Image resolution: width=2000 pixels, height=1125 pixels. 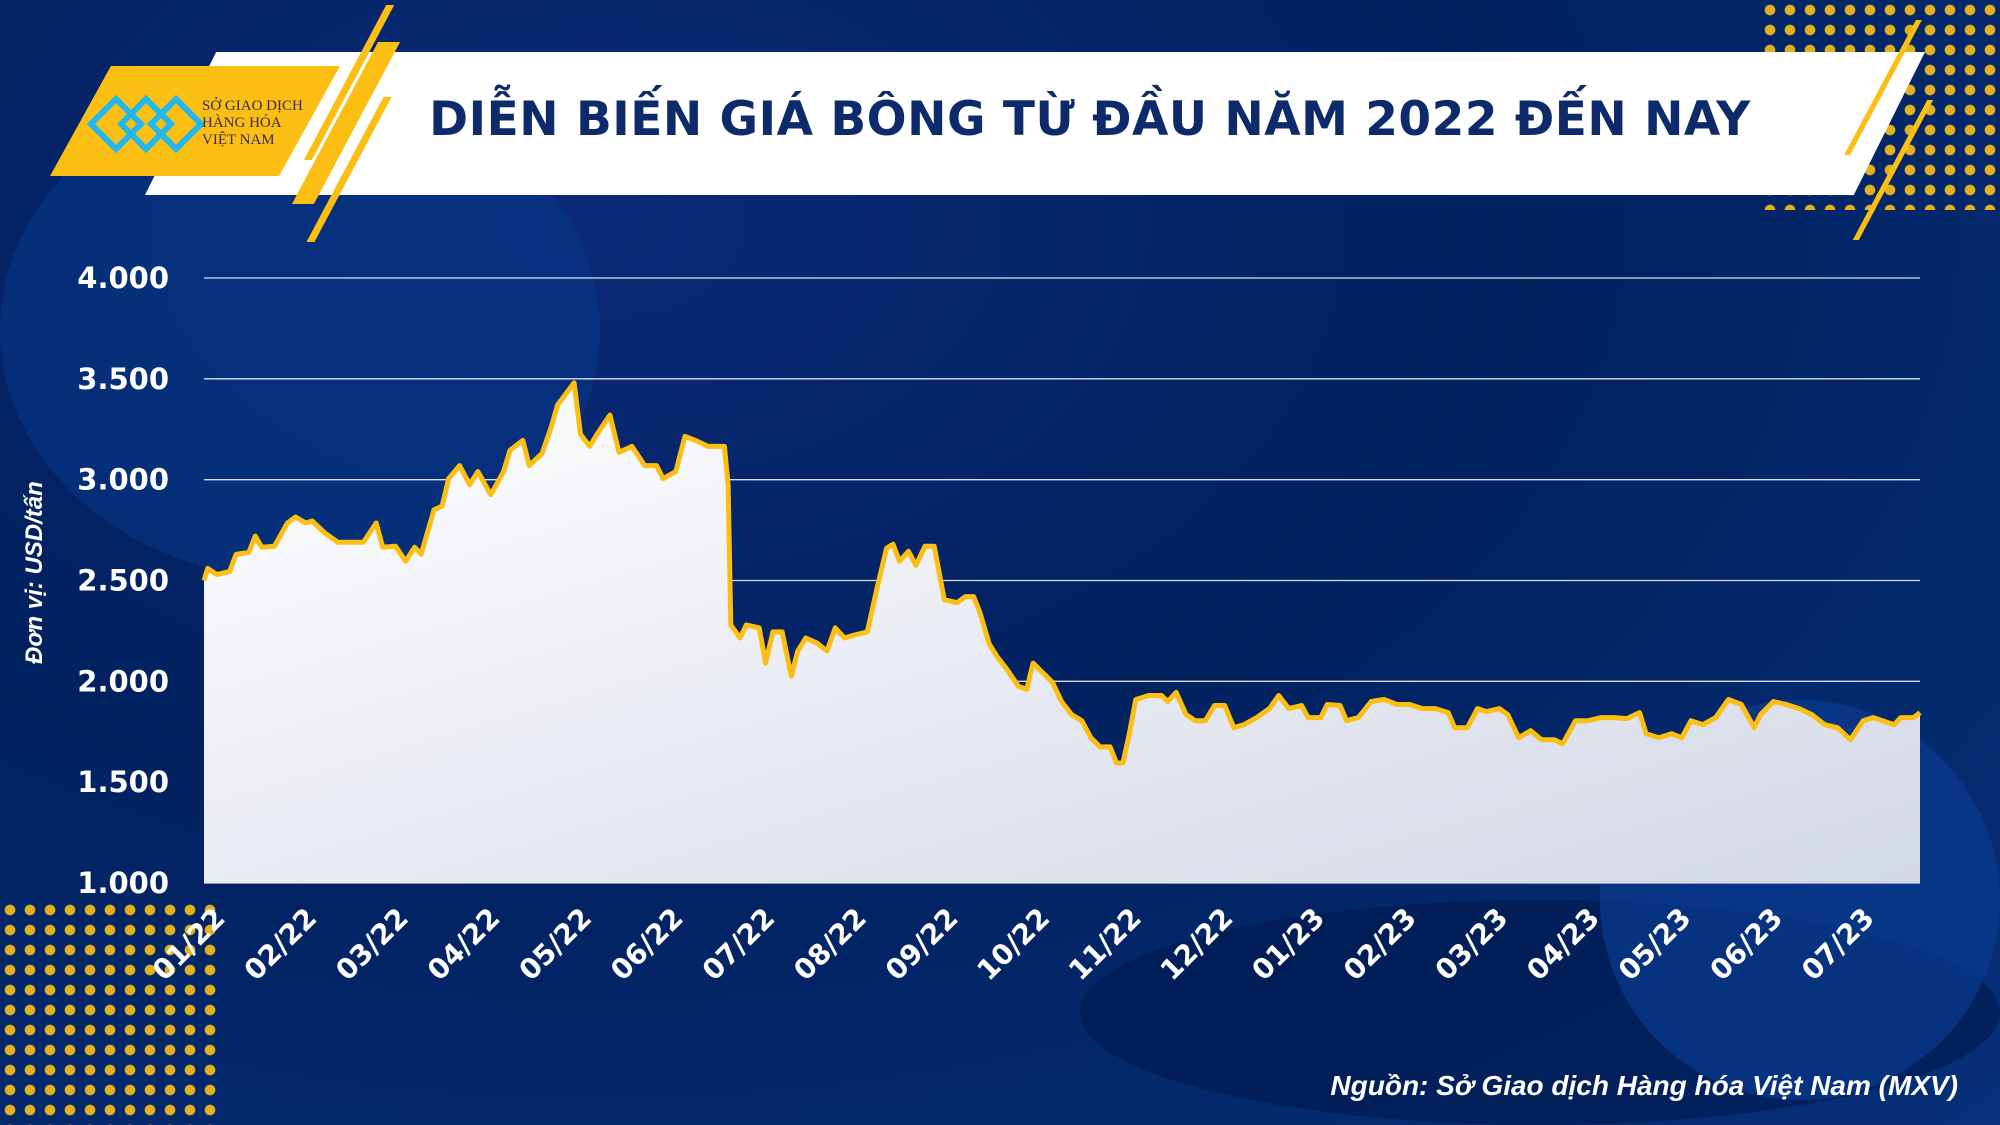 I want to click on x-tick-label: 05/23, so click(x=1655, y=944).